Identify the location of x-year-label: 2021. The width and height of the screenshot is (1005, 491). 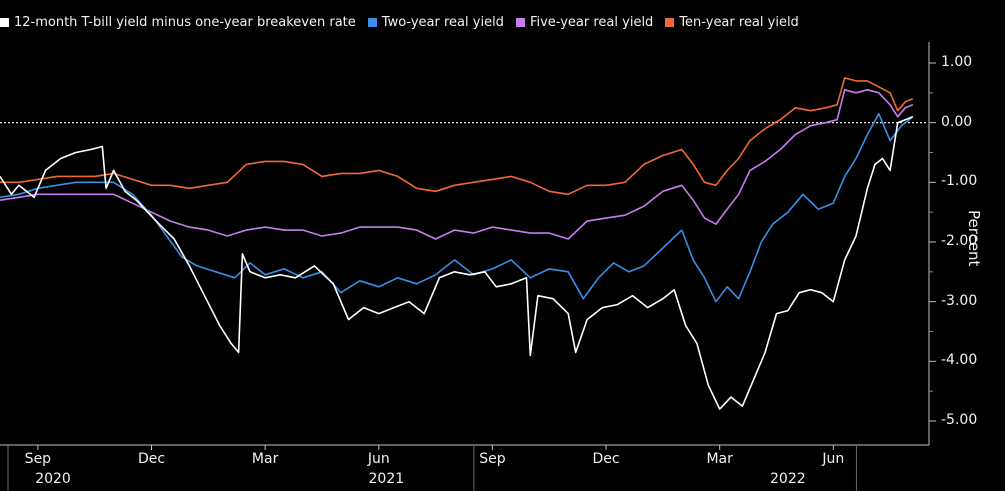
(386, 479).